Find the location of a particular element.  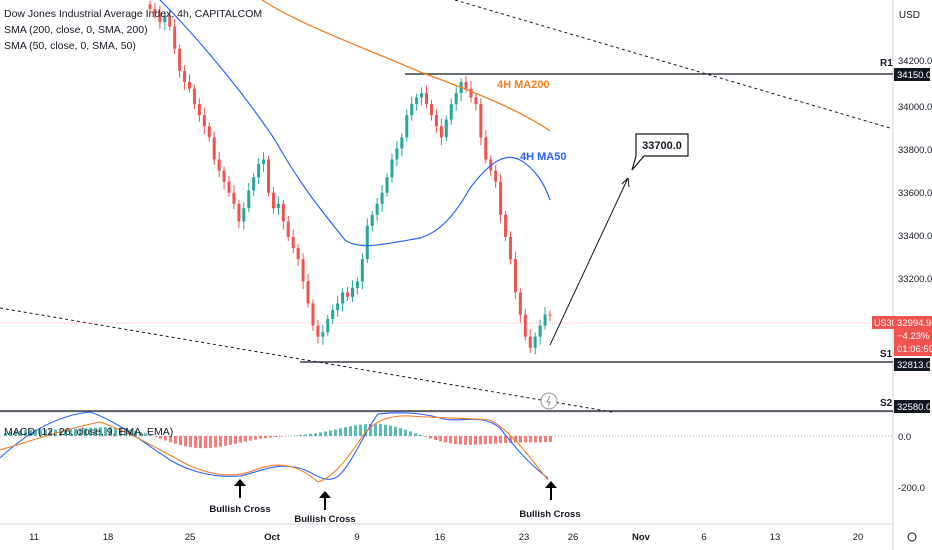

ma50-label: 4H MA50 is located at coordinates (543, 157).